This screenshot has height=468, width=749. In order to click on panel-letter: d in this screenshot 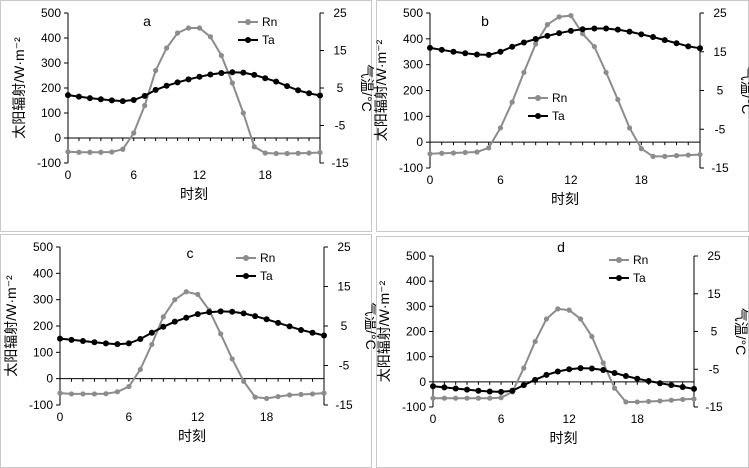, I will do `click(561, 247)`.